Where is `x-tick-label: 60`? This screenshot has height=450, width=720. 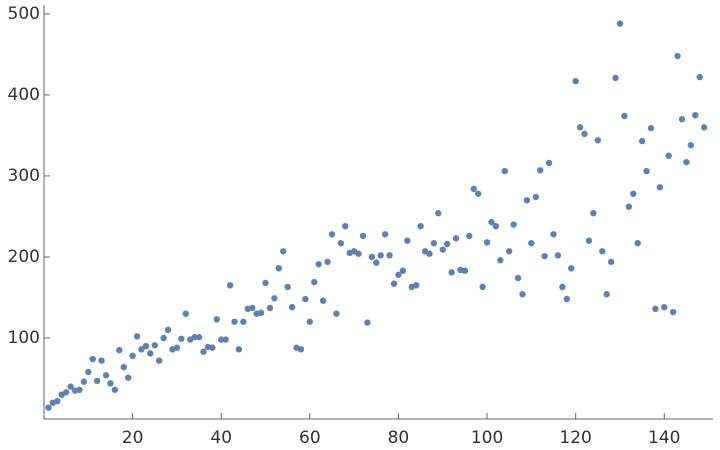
x-tick-label: 60 is located at coordinates (310, 438).